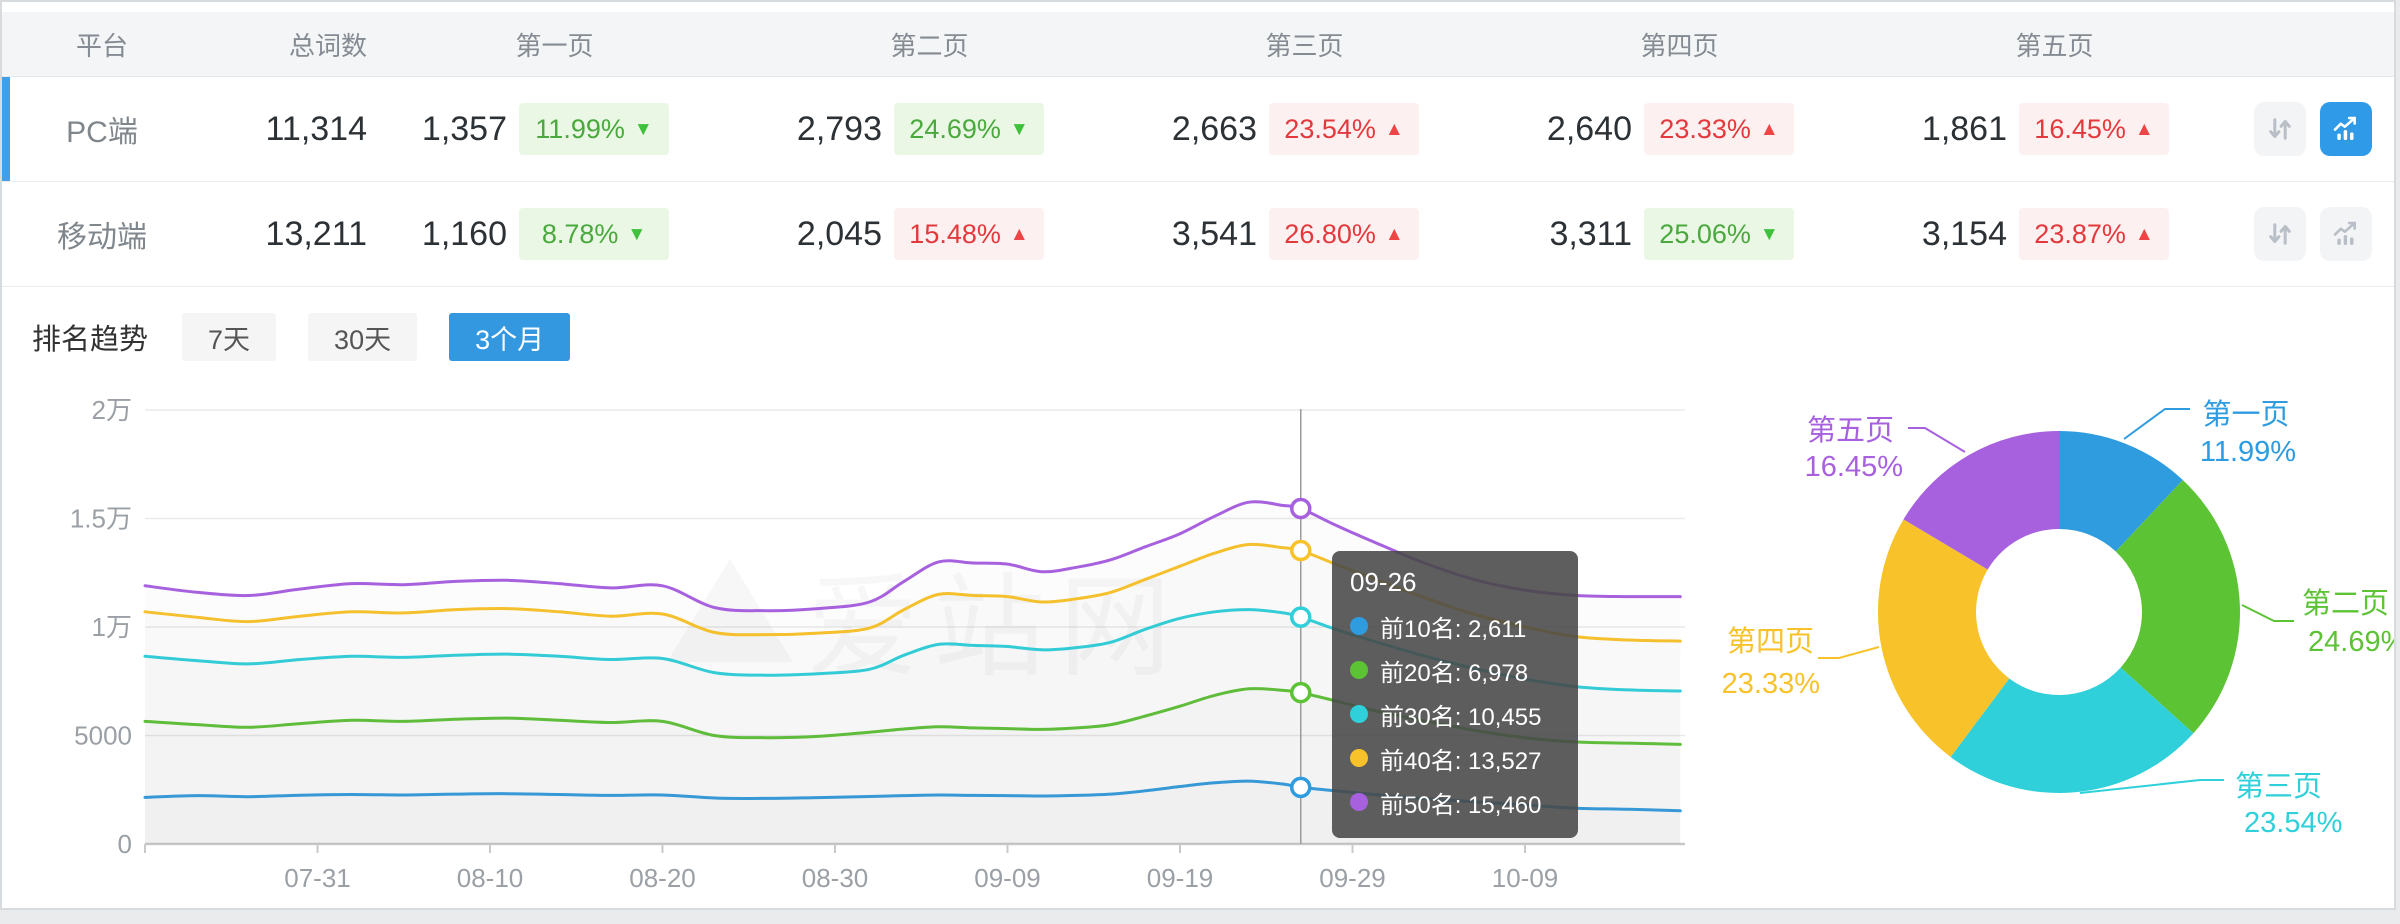 Image resolution: width=2400 pixels, height=924 pixels. I want to click on donut-label-percent-1: 24.69%, so click(2352, 642).